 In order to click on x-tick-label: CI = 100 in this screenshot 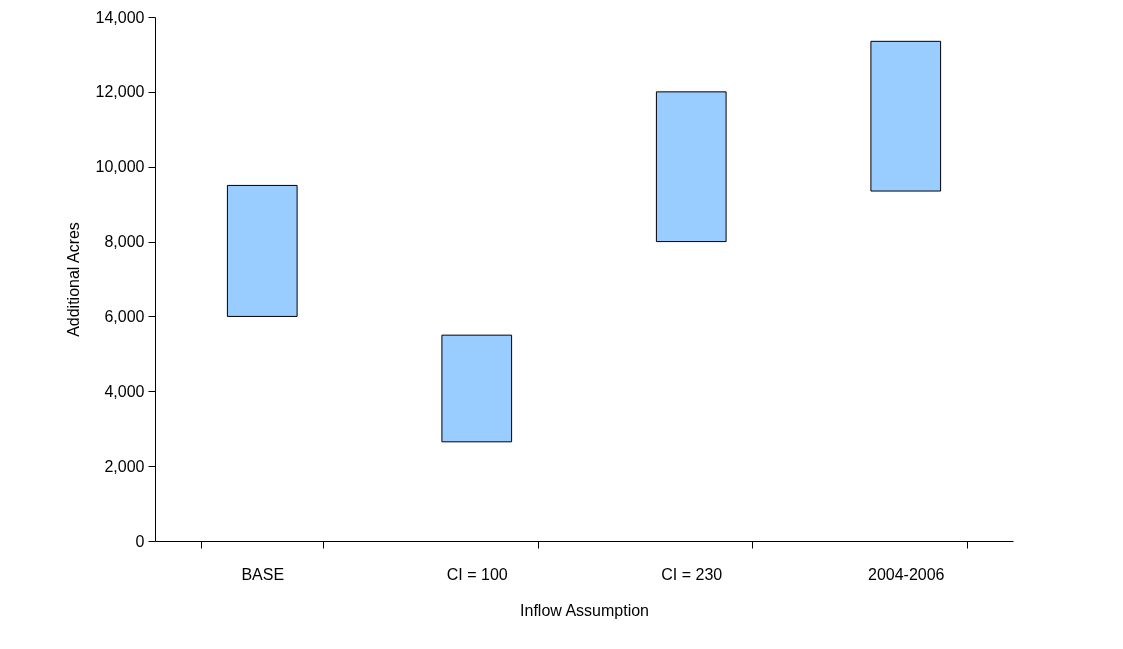, I will do `click(477, 574)`.